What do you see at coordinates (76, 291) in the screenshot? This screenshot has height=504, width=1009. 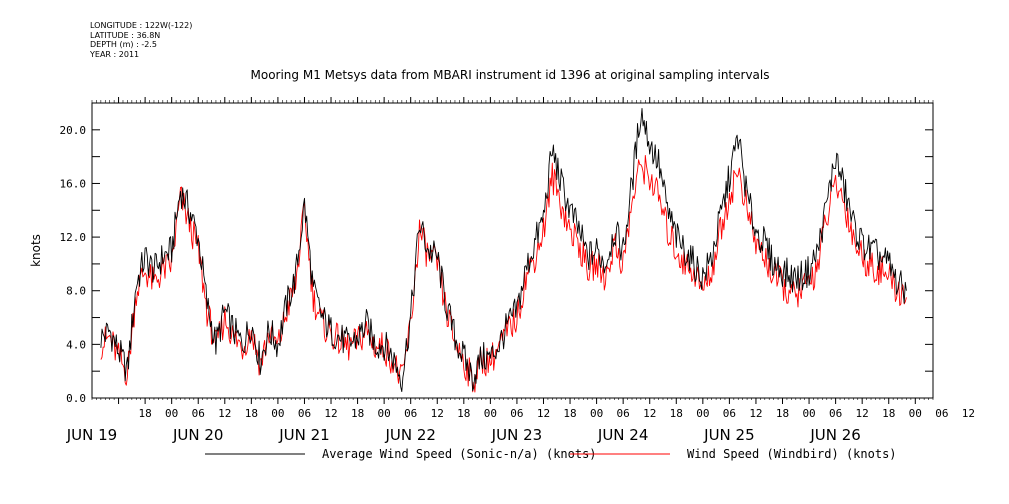 I see `y-tick-label: 8.0` at bounding box center [76, 291].